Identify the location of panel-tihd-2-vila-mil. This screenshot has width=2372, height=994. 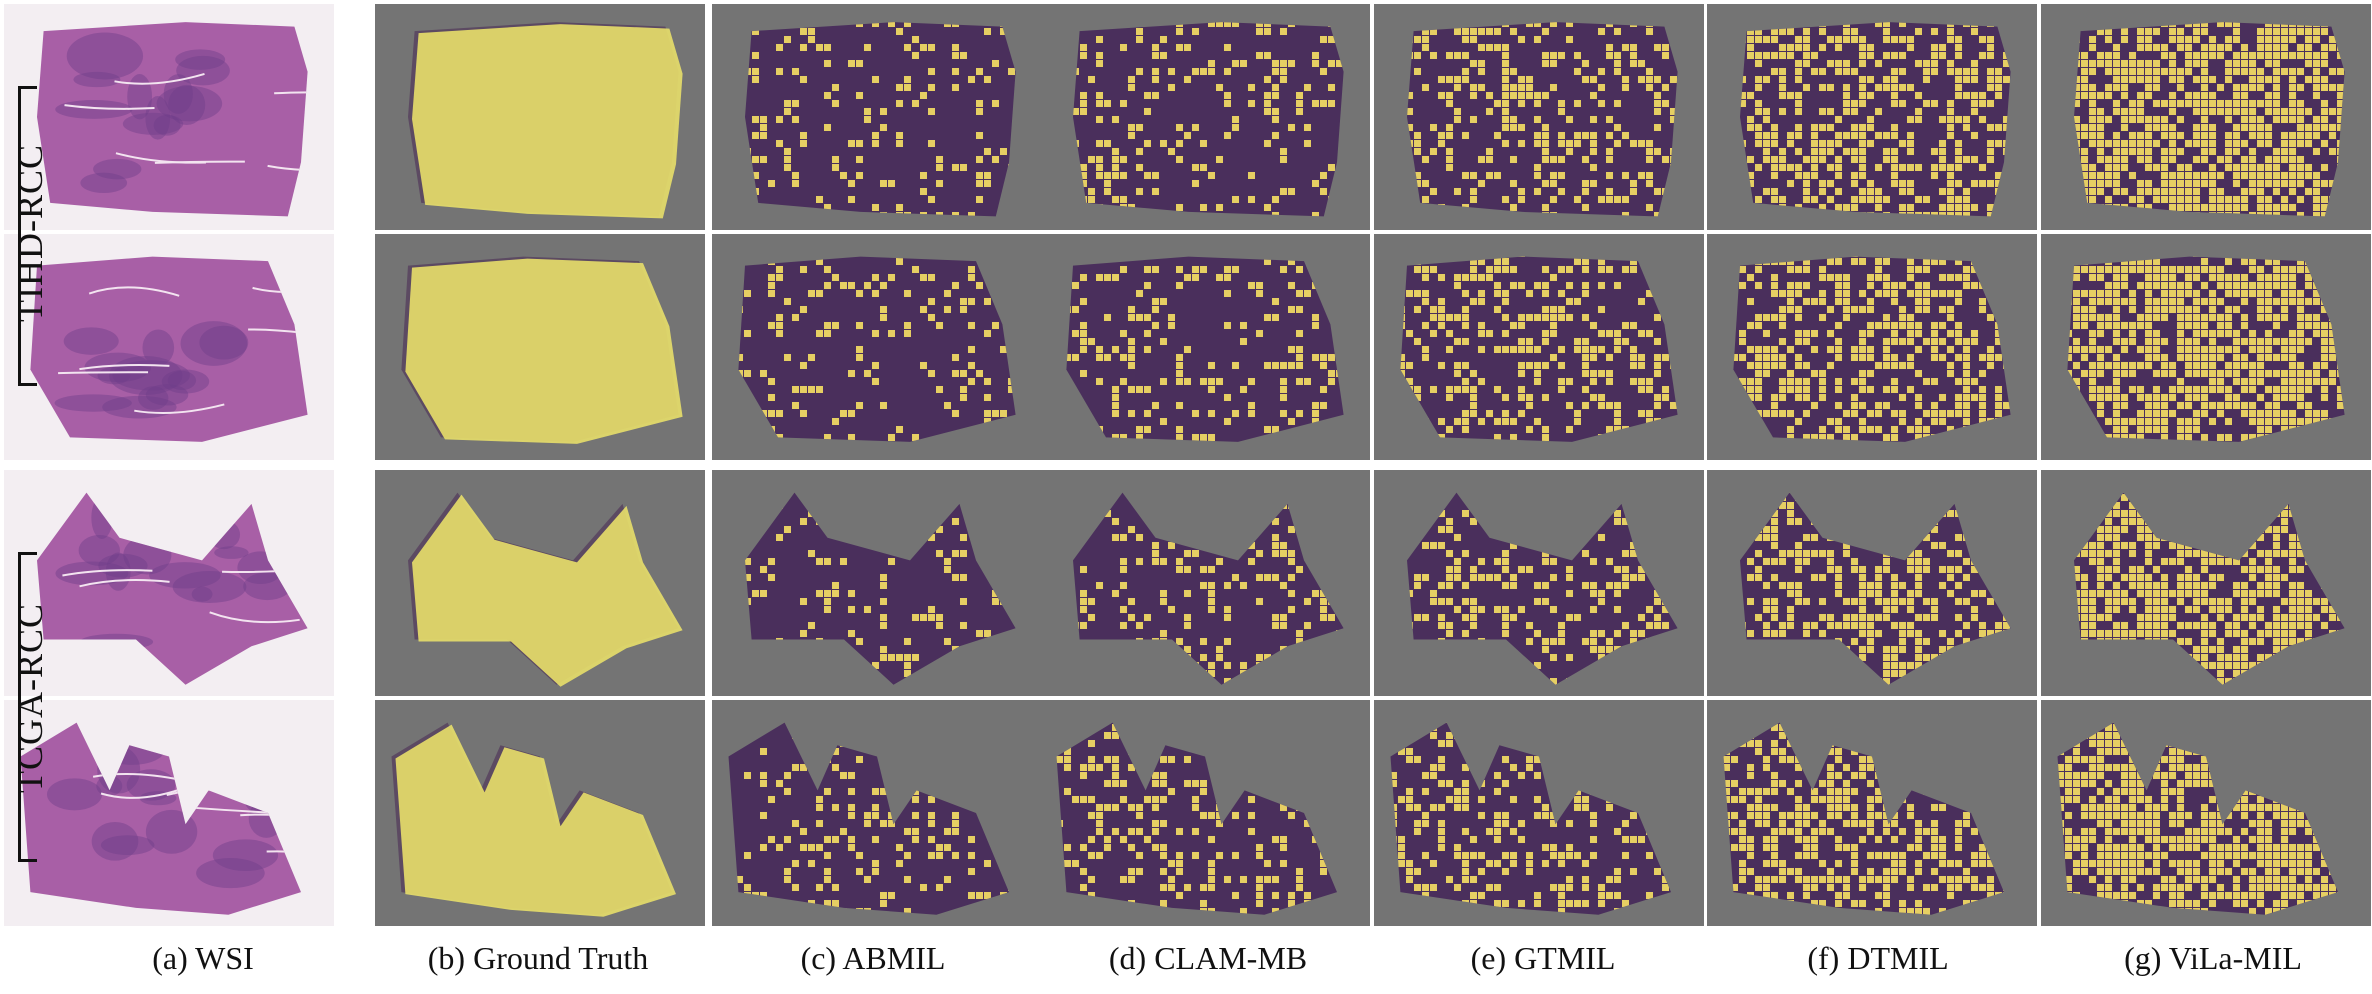
(2206, 347).